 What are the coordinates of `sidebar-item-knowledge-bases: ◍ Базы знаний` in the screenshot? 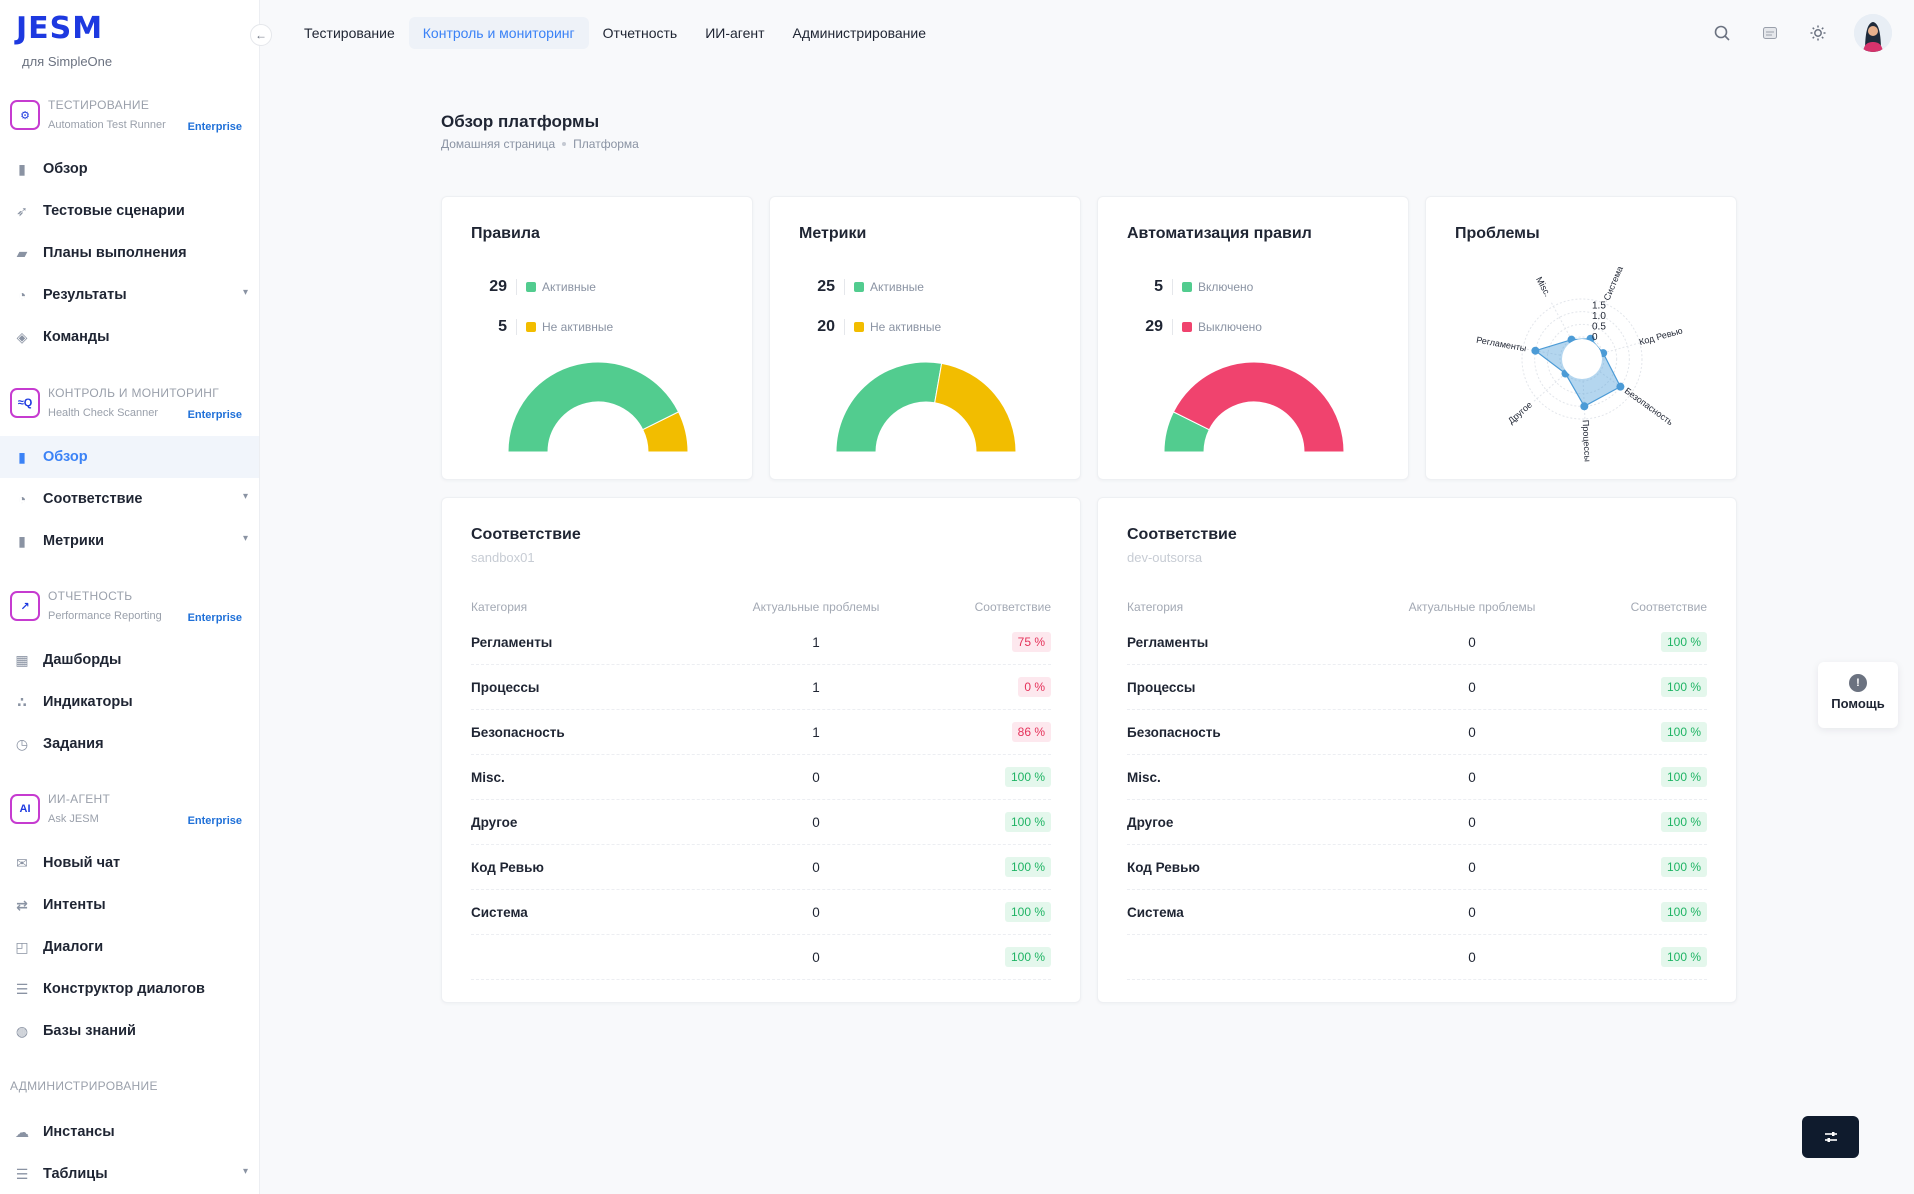 It's located at (129, 1031).